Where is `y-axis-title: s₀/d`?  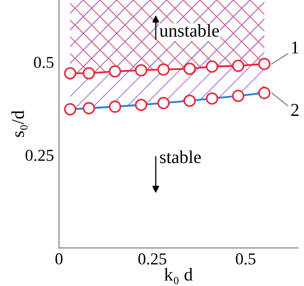 y-axis-title: s₀/d is located at coordinates (19, 123).